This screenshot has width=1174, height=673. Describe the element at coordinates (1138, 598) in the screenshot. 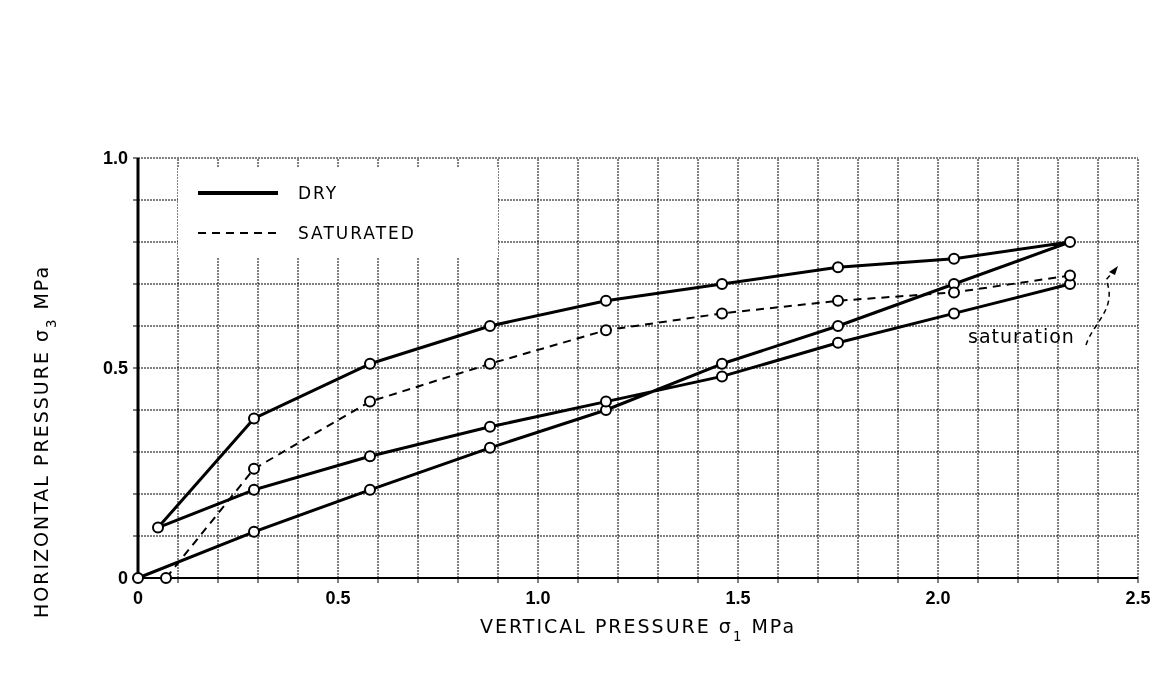

I see `x-tick-label: 2.5` at that location.